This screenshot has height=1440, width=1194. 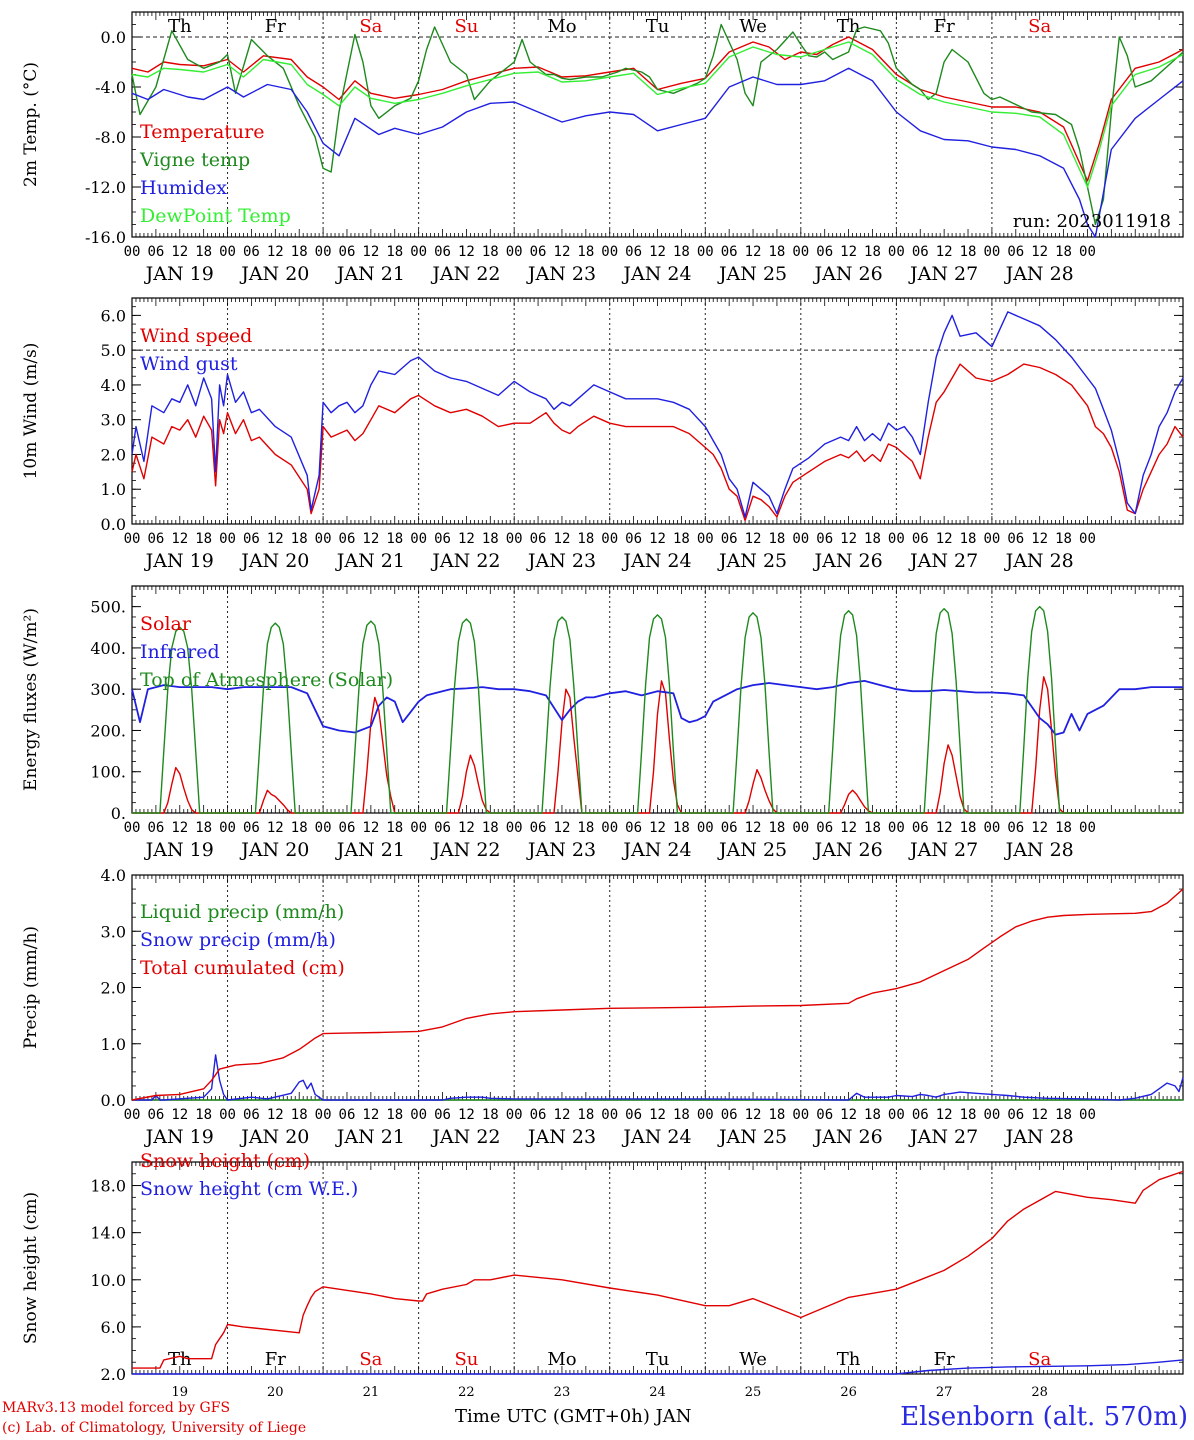 What do you see at coordinates (225, 1161) in the screenshot?
I see `legend-entry: Snow height (cm)` at bounding box center [225, 1161].